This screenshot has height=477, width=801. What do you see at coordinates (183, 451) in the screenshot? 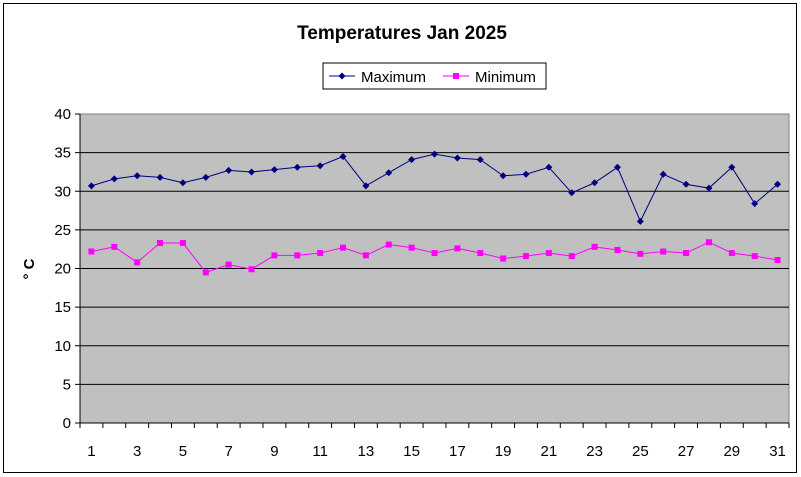
I see `x-tick-label: 5` at bounding box center [183, 451].